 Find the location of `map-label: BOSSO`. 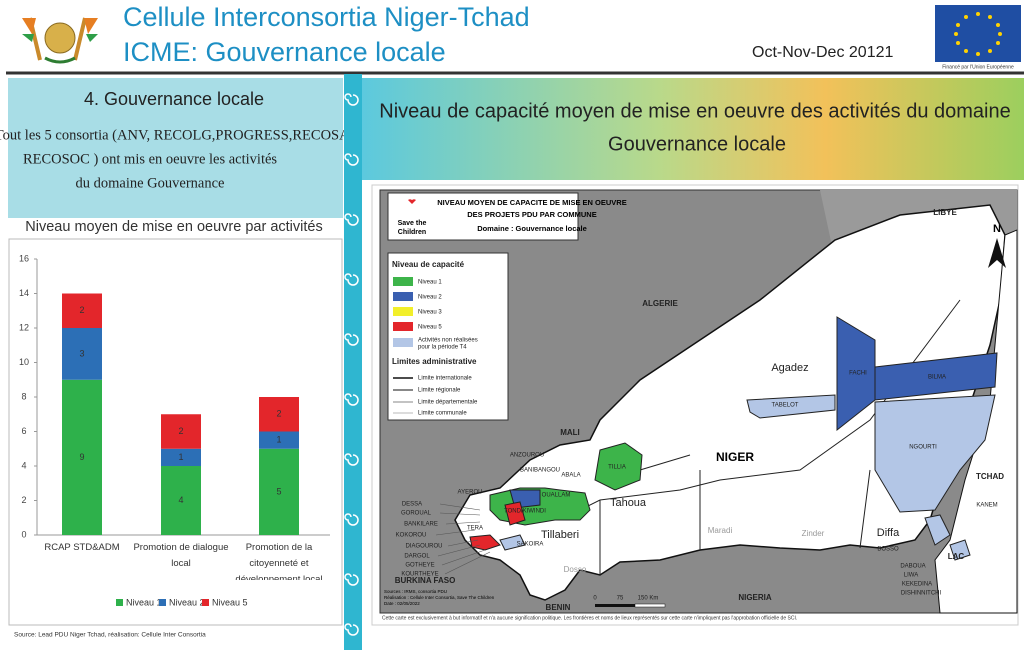

map-label: BOSSO is located at coordinates (888, 550).